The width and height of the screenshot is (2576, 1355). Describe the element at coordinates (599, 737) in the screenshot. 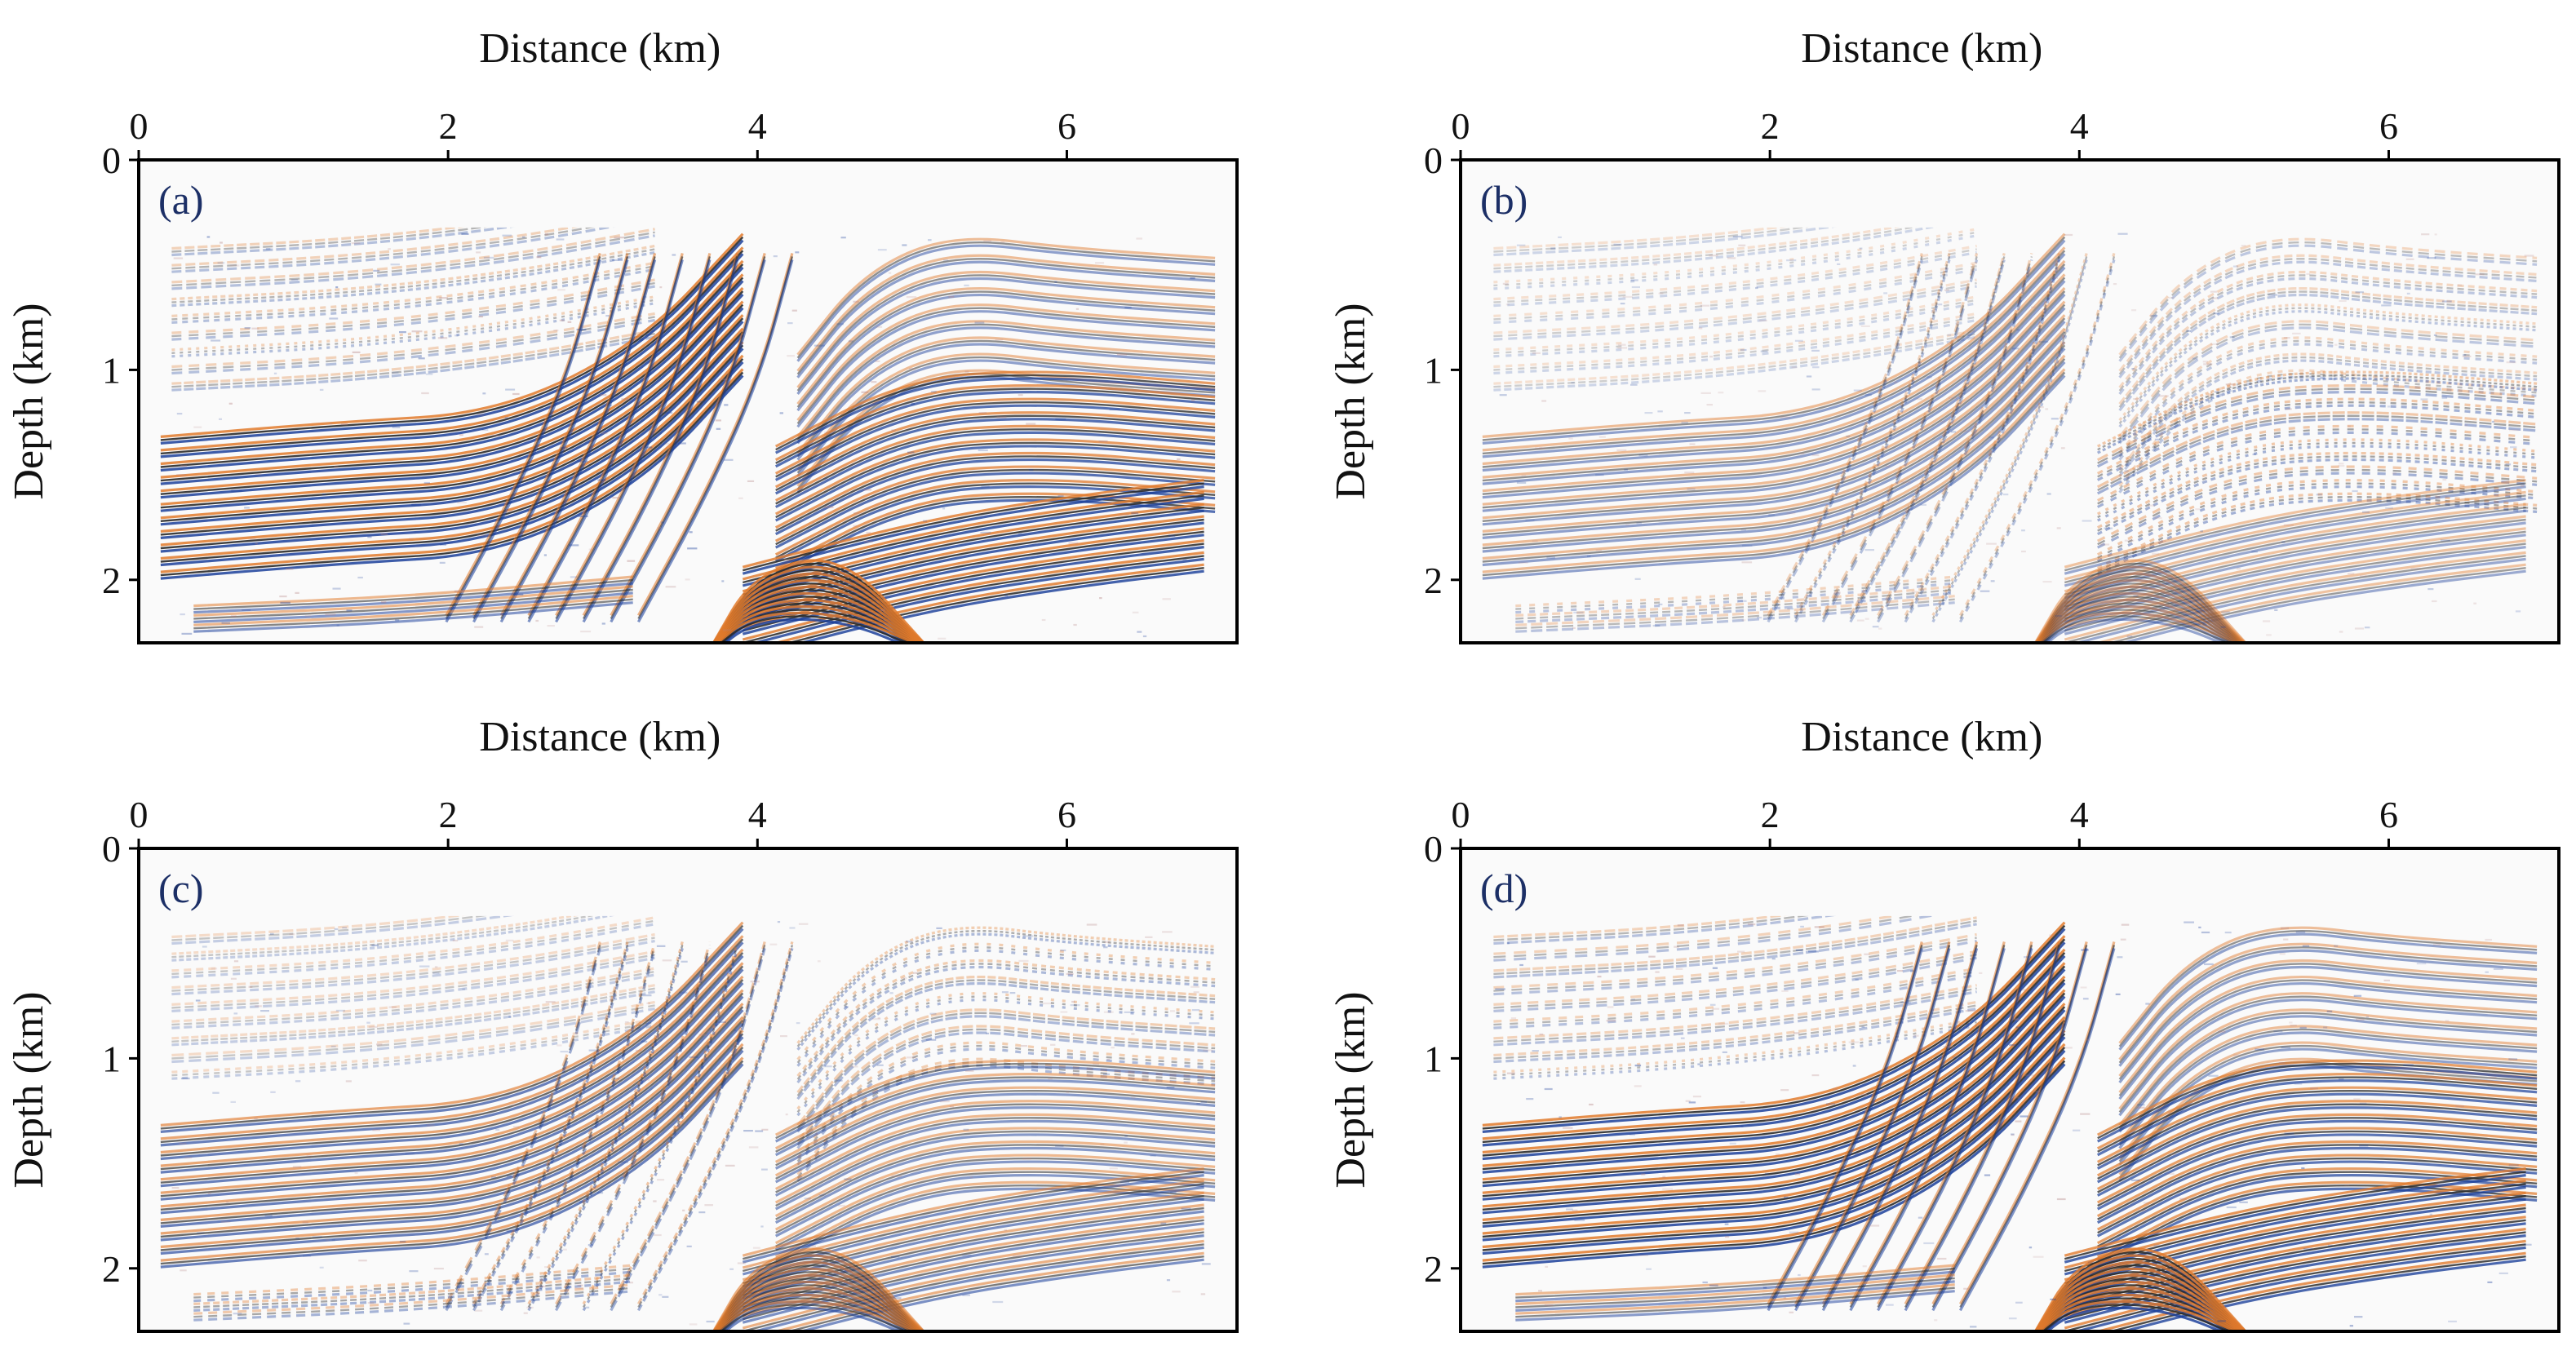

I see `x-axis-label: Distance (km)` at that location.